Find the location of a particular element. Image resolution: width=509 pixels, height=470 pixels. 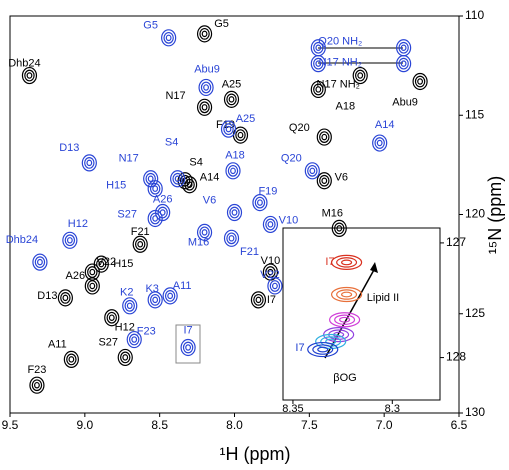

y-tick-label: 110 is located at coordinates (474, 15).